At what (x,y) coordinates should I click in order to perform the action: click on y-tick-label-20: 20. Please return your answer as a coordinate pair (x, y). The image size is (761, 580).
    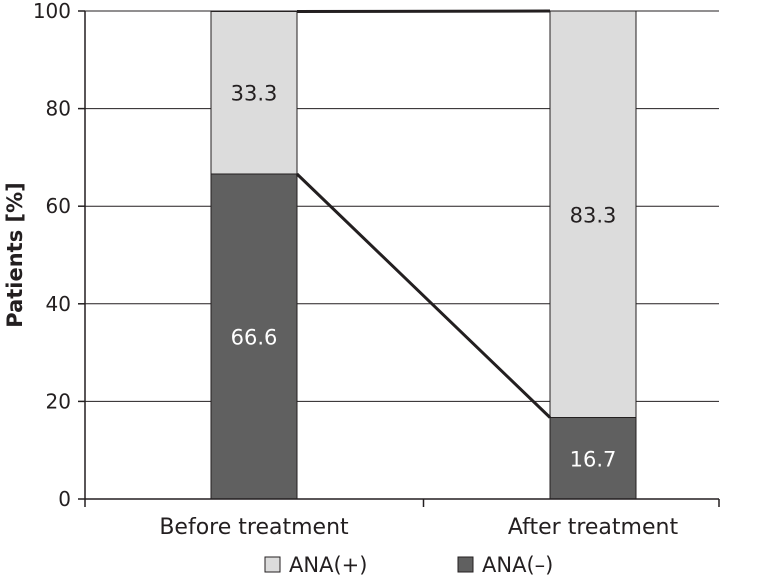
    Looking at the image, I should click on (58, 401).